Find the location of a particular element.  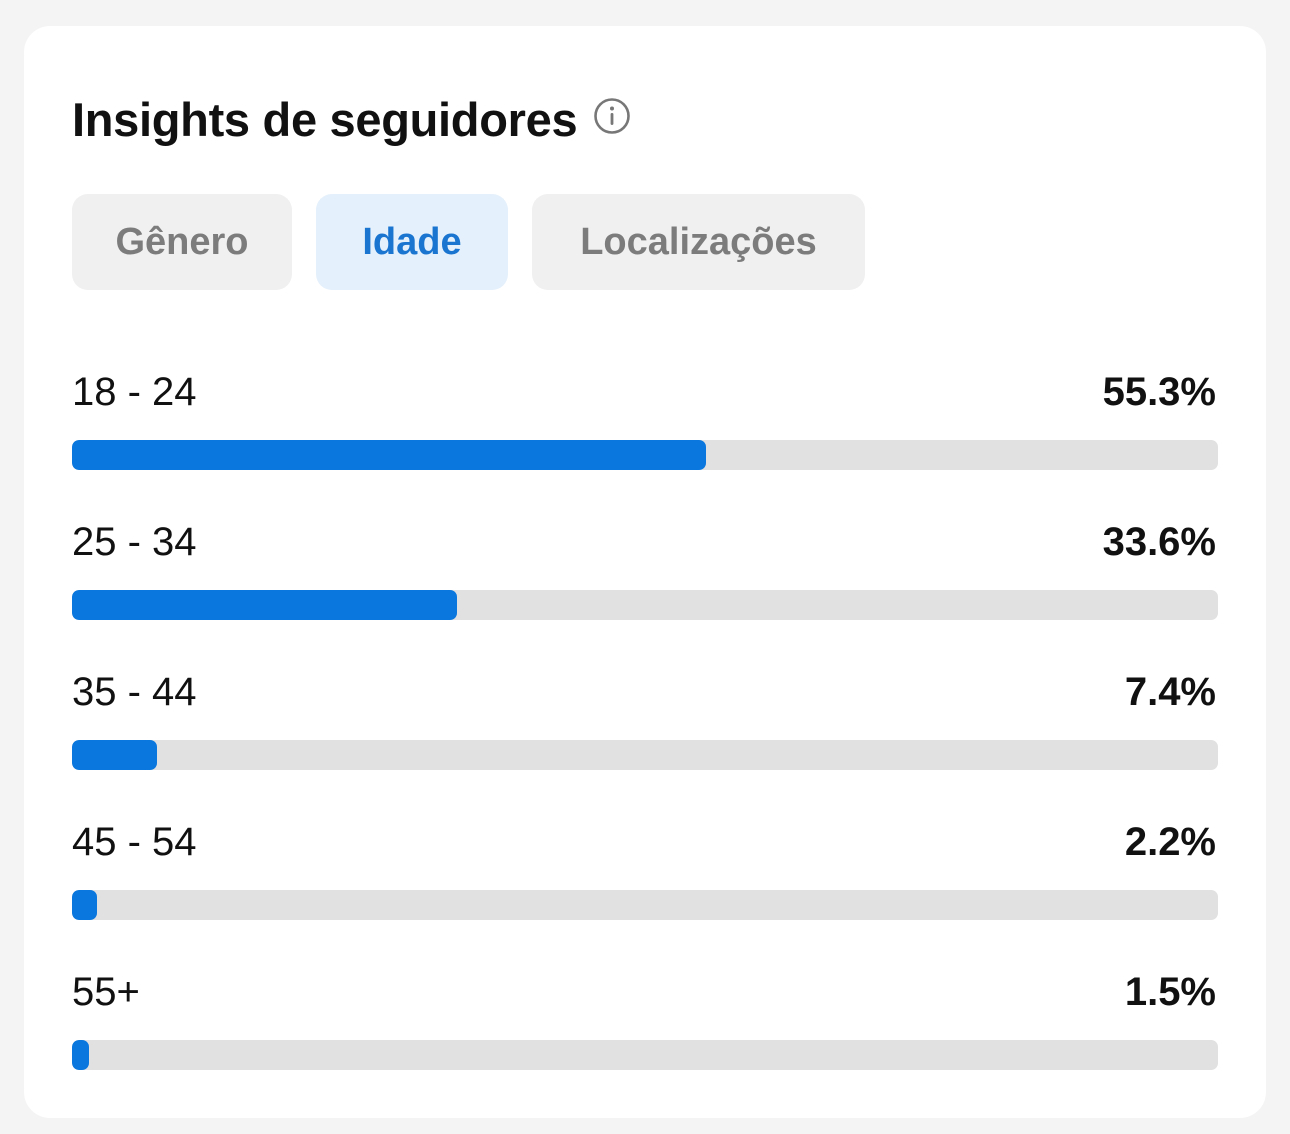

age-percentage: 2.2% is located at coordinates (1170, 842).